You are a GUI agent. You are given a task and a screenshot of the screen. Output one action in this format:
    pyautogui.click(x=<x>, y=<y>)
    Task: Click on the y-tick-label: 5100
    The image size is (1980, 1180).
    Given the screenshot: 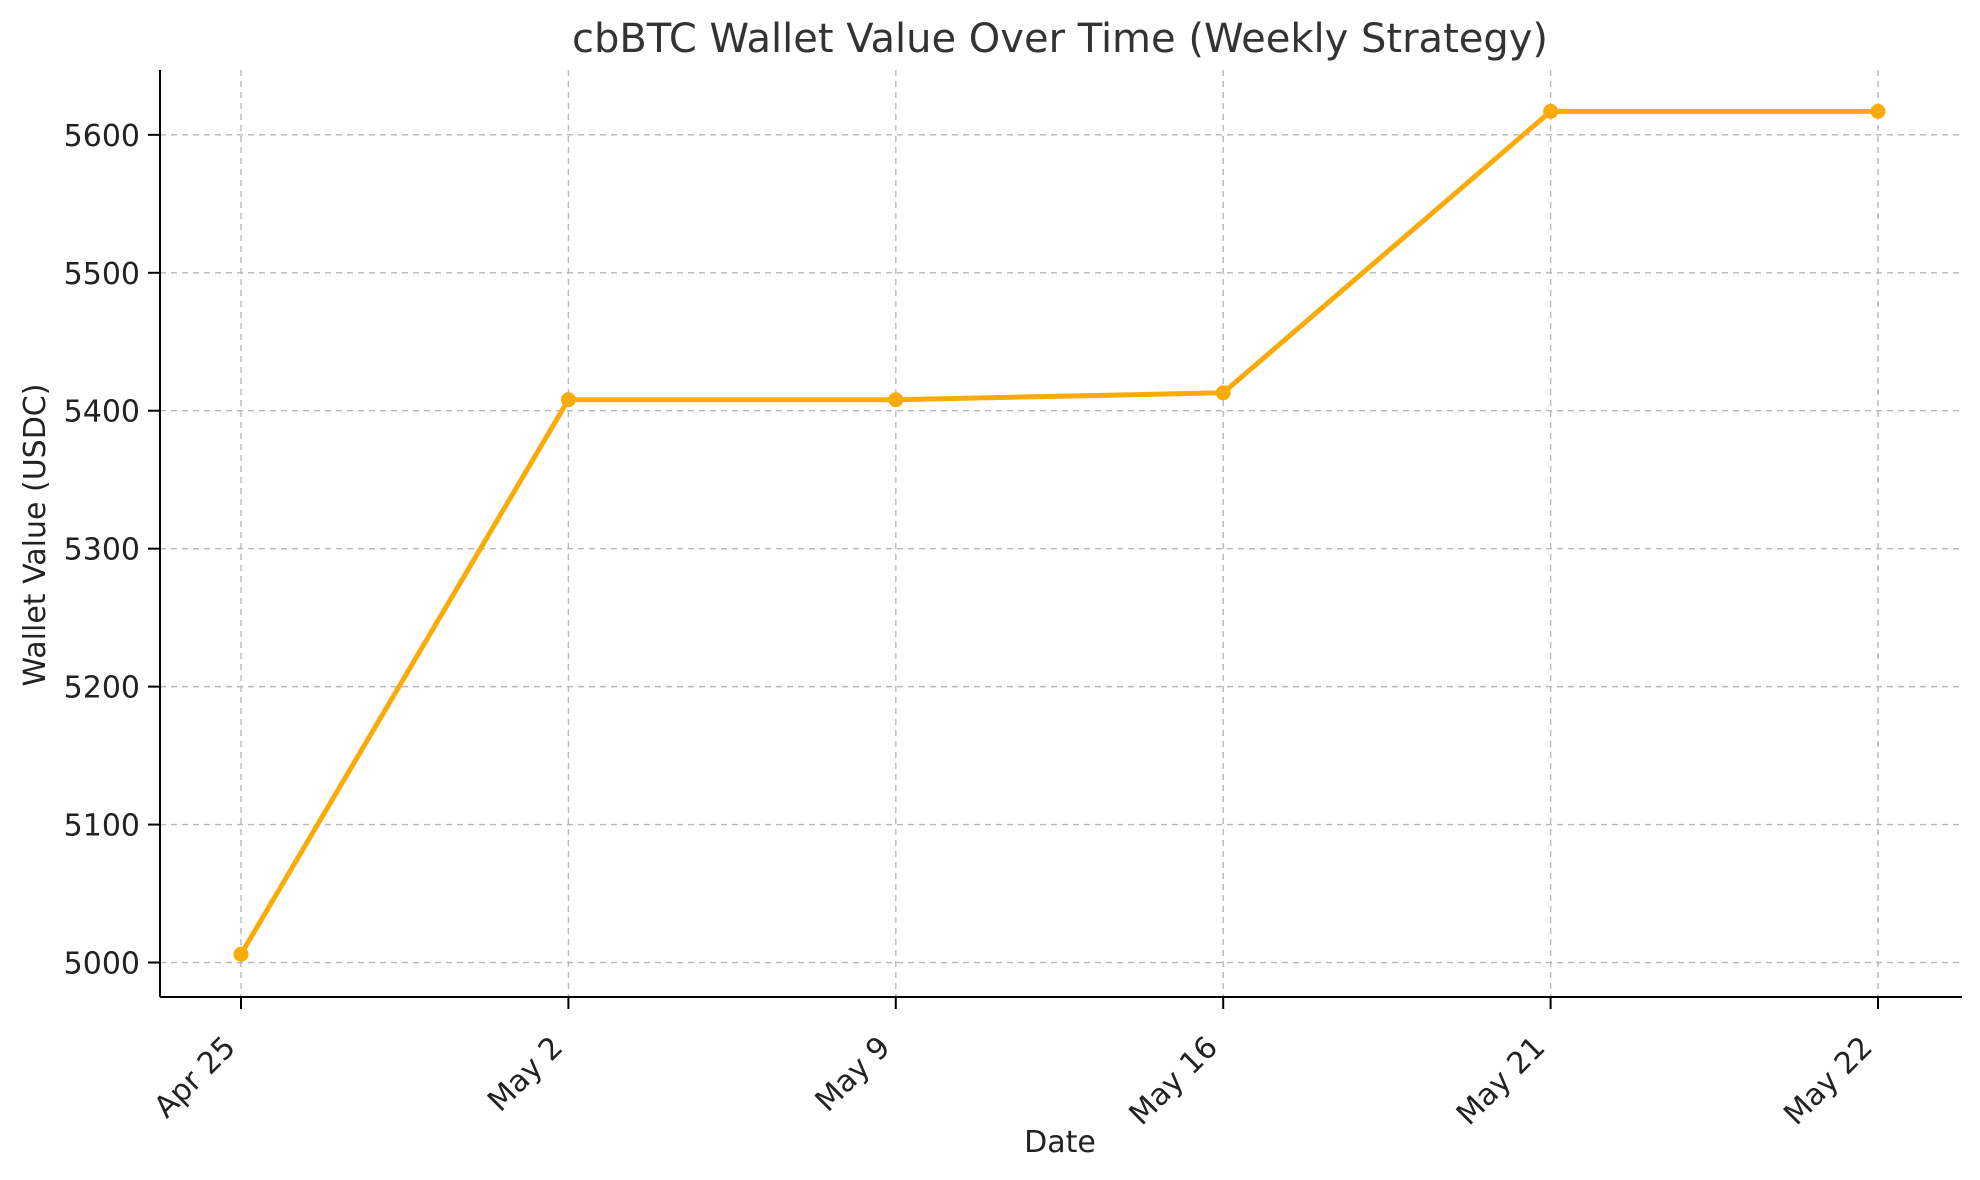 What is the action you would take?
    pyautogui.click(x=102, y=826)
    